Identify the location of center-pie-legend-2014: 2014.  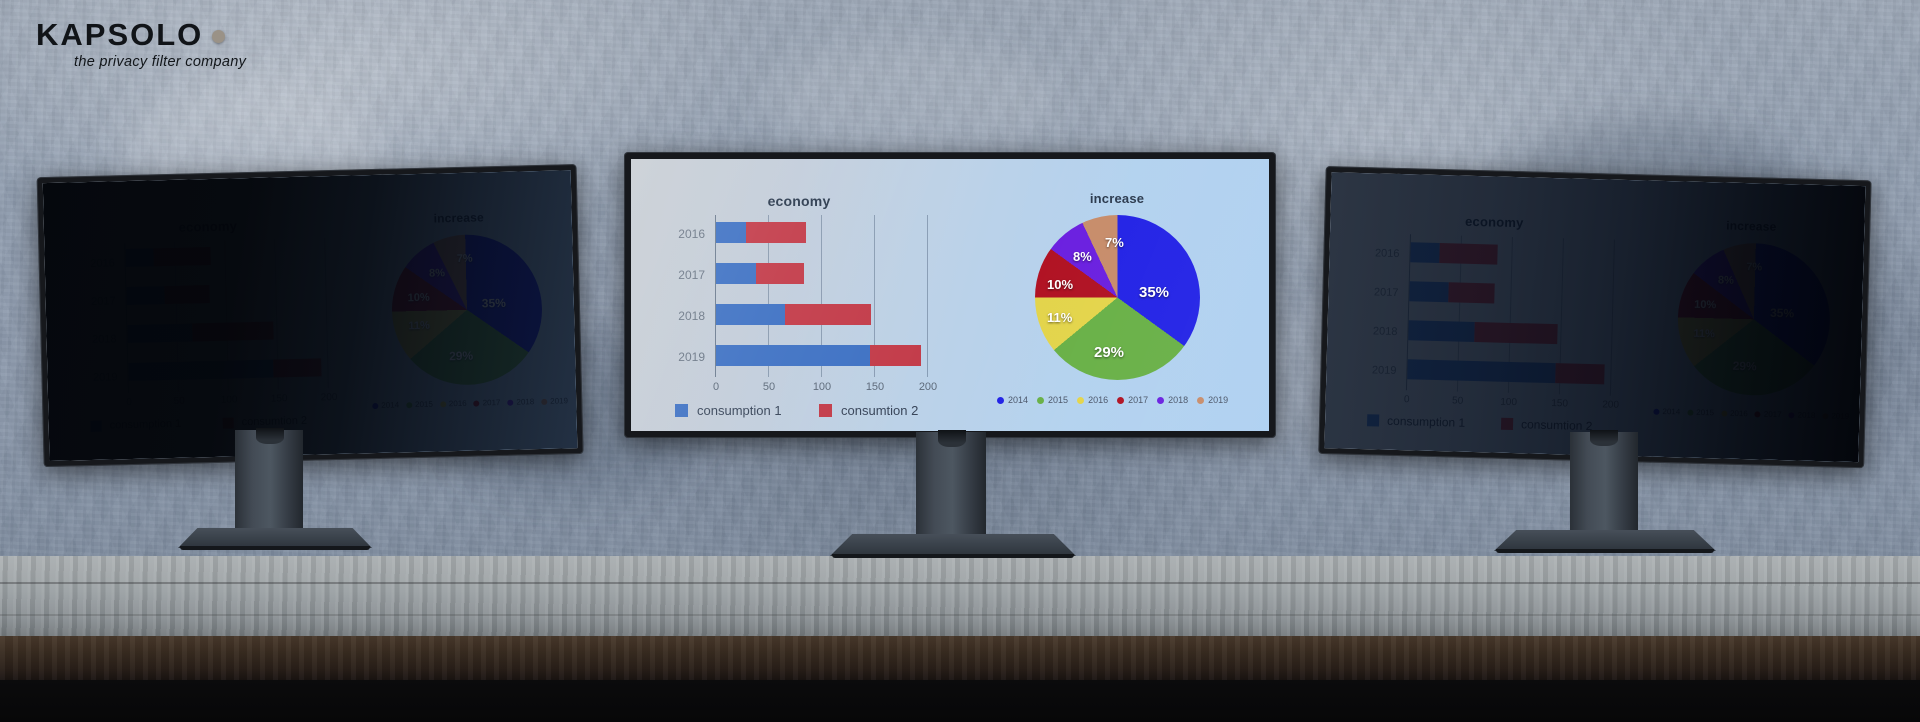
(1012, 400).